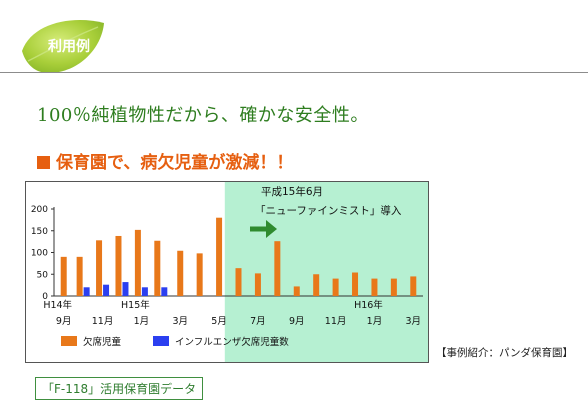 The width and height of the screenshot is (588, 413). Describe the element at coordinates (263, 229) in the screenshot. I see `arrow-icon` at that location.